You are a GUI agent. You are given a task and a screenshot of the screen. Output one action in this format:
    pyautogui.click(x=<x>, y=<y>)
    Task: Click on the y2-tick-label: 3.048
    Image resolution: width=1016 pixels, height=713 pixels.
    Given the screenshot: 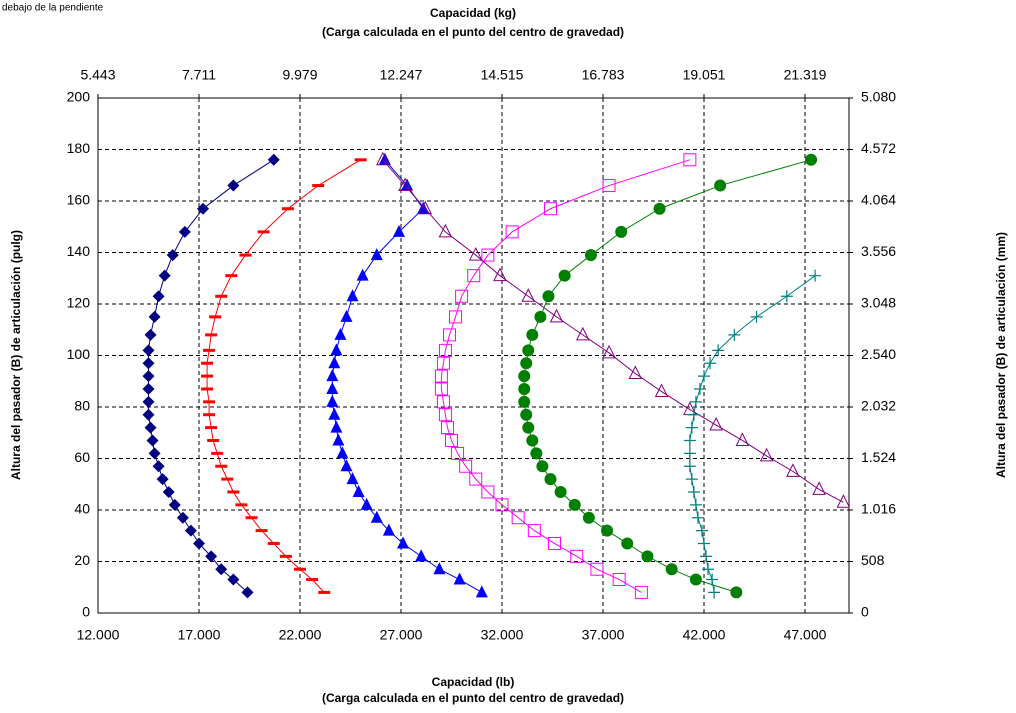 What is the action you would take?
    pyautogui.click(x=878, y=303)
    